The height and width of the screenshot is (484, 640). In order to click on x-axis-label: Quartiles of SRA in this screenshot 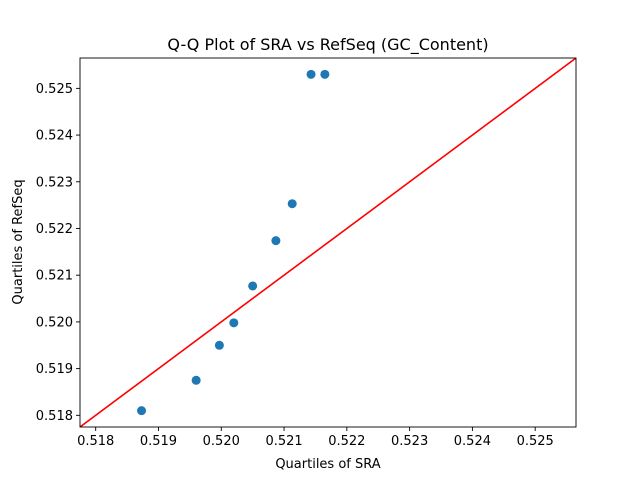, I will do `click(327, 464)`.